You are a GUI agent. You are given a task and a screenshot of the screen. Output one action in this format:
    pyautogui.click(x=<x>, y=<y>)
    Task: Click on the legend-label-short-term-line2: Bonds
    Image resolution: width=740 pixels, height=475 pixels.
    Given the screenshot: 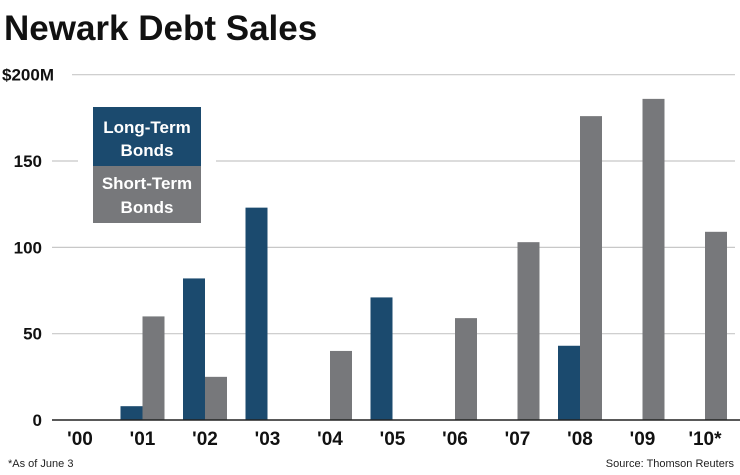 What is the action you would take?
    pyautogui.click(x=147, y=207)
    